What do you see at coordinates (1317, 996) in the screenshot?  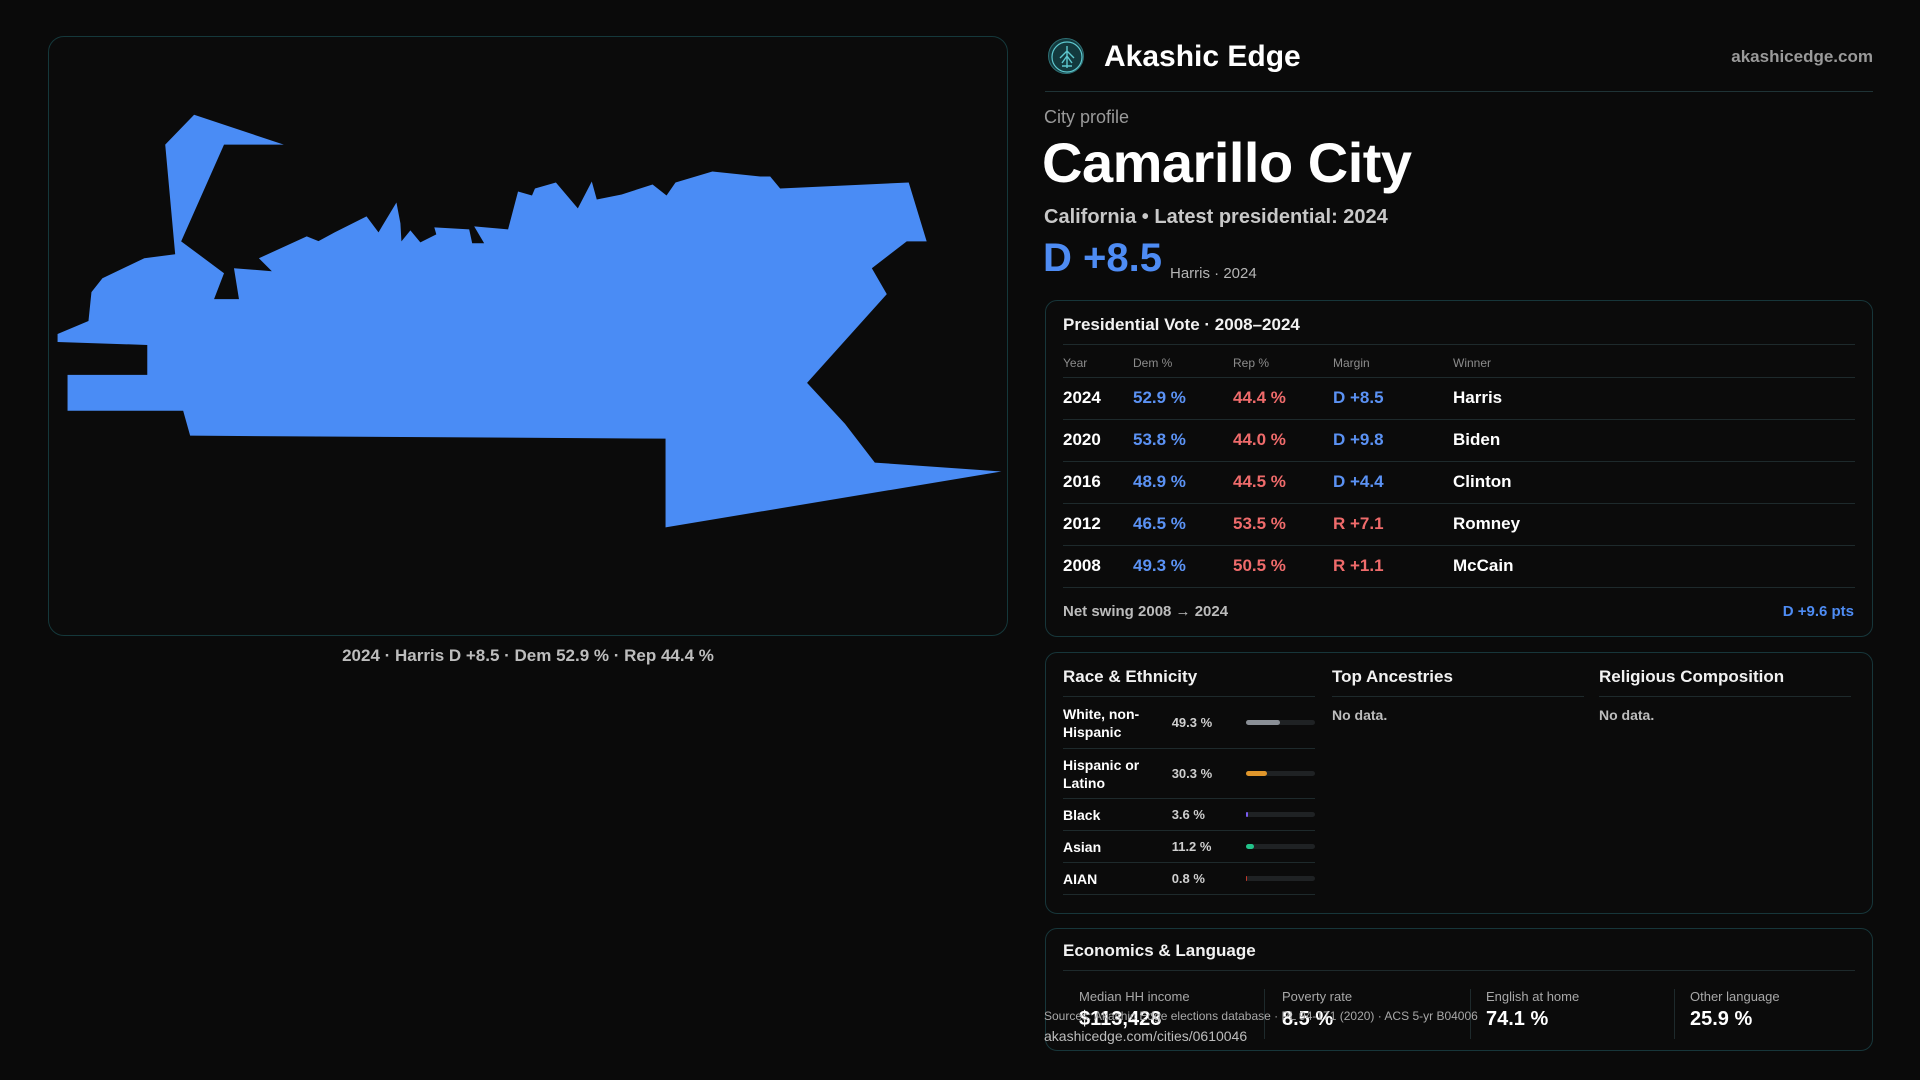 I see `econ-label: Poverty rate` at bounding box center [1317, 996].